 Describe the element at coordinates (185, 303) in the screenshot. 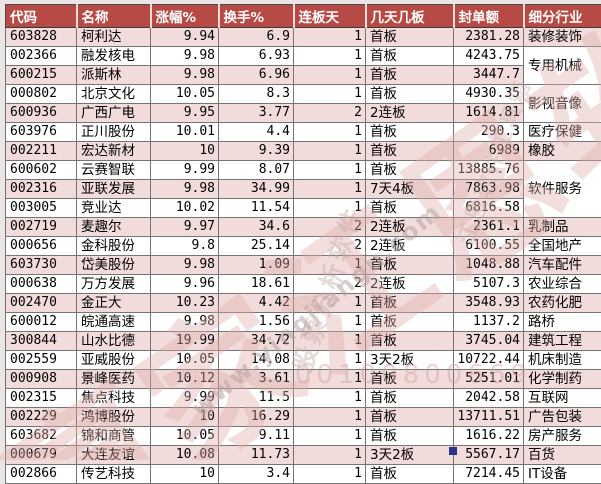

I see `cell-change: 10.23` at that location.